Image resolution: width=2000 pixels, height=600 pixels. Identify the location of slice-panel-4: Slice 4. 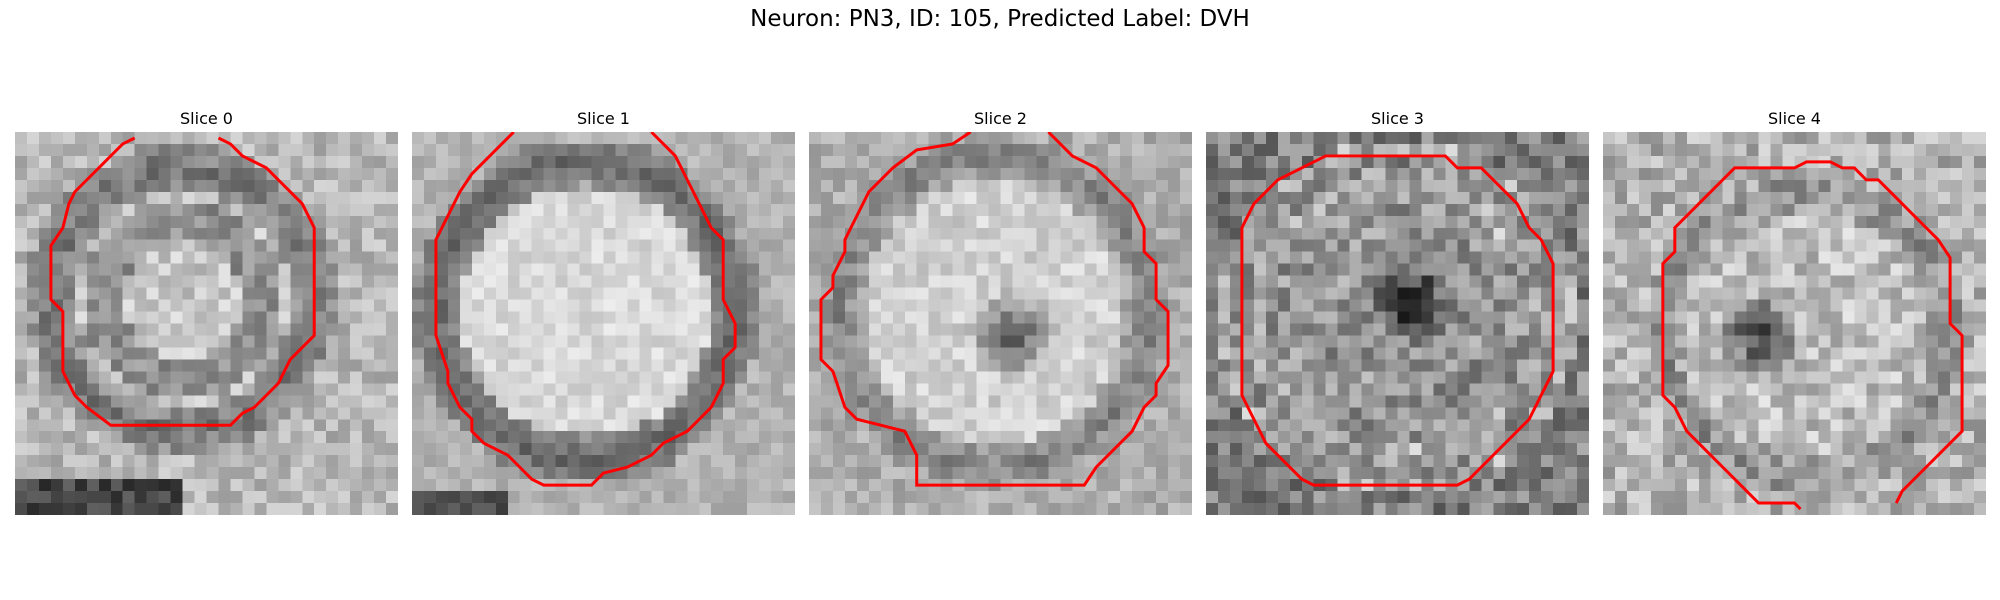
(1794, 310).